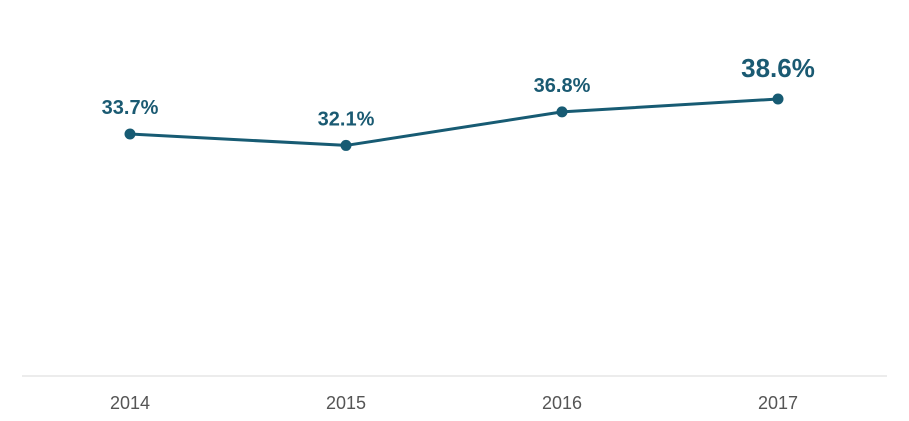  I want to click on data-point-2014, so click(130, 134).